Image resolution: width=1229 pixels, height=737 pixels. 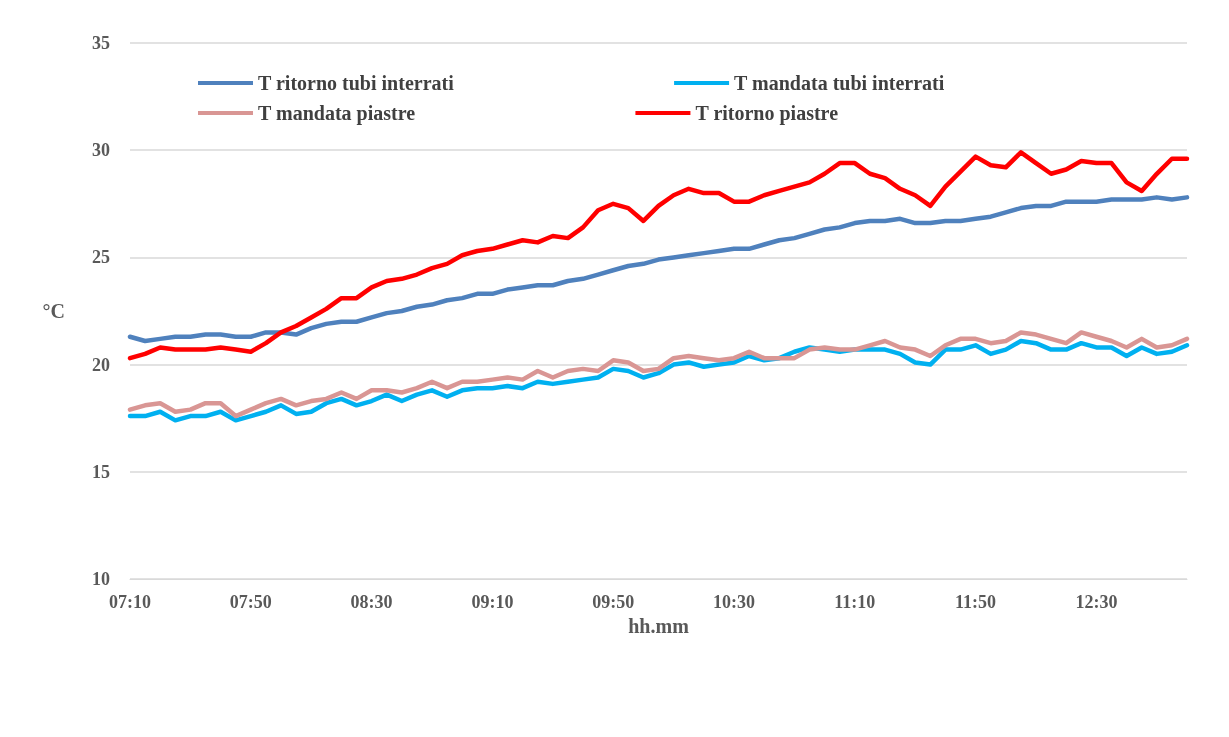 I want to click on x-tick-label: 09:50, so click(x=613, y=602).